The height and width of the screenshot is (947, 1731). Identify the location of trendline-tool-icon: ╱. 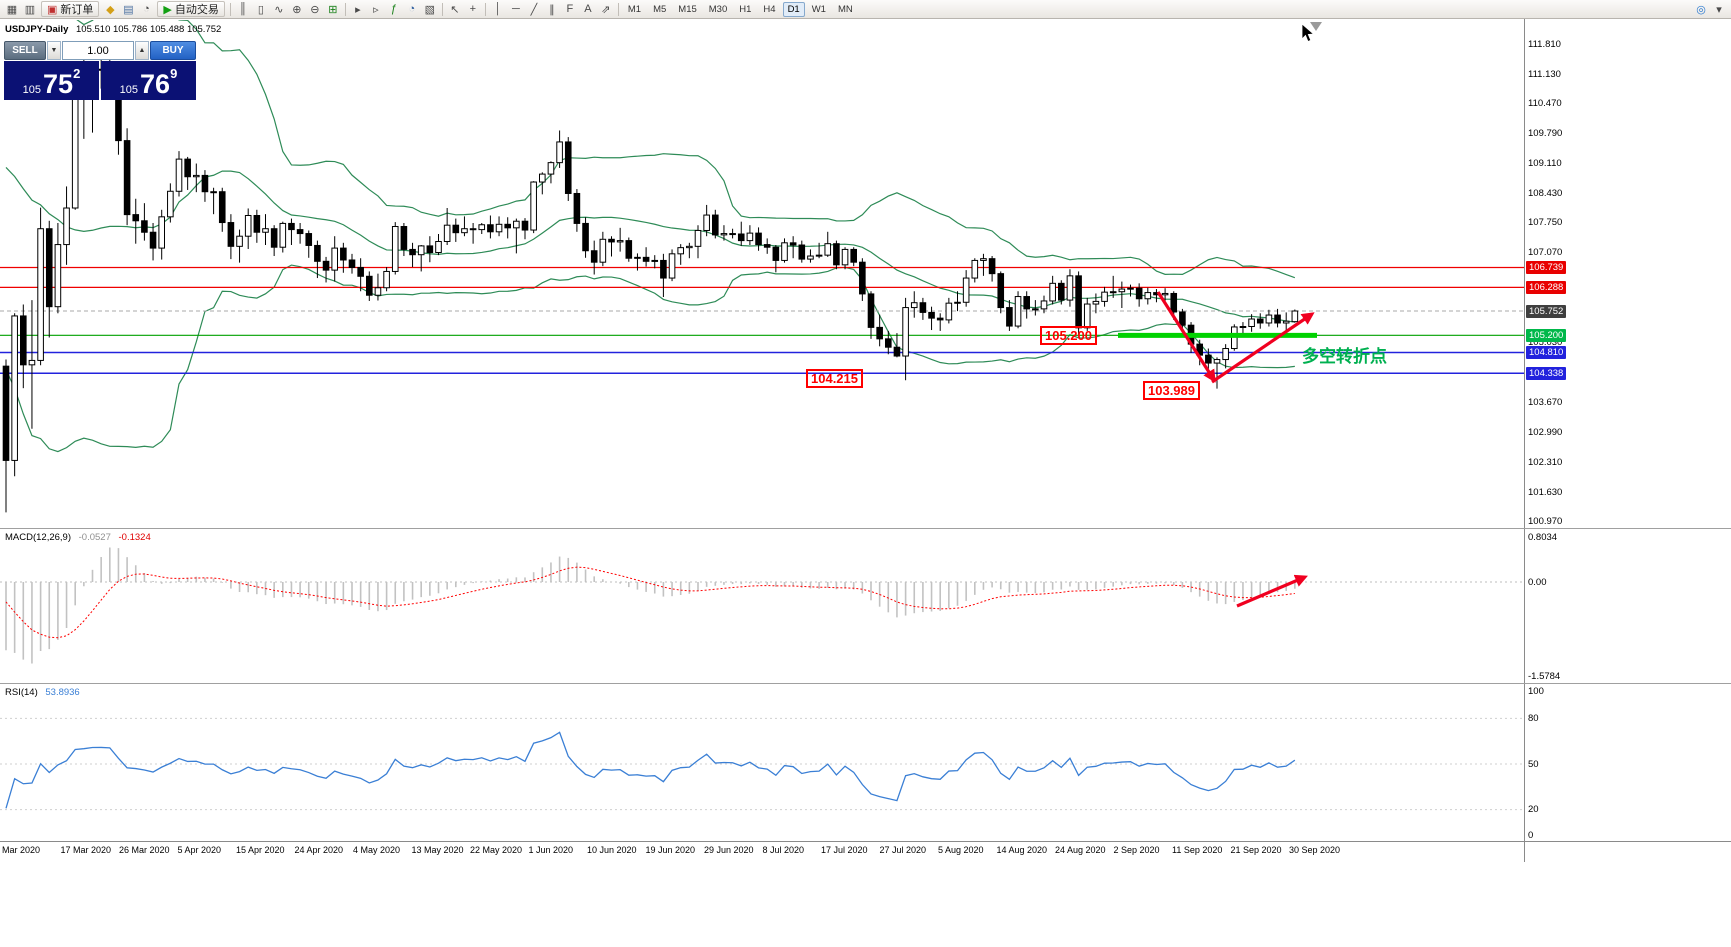
(534, 9).